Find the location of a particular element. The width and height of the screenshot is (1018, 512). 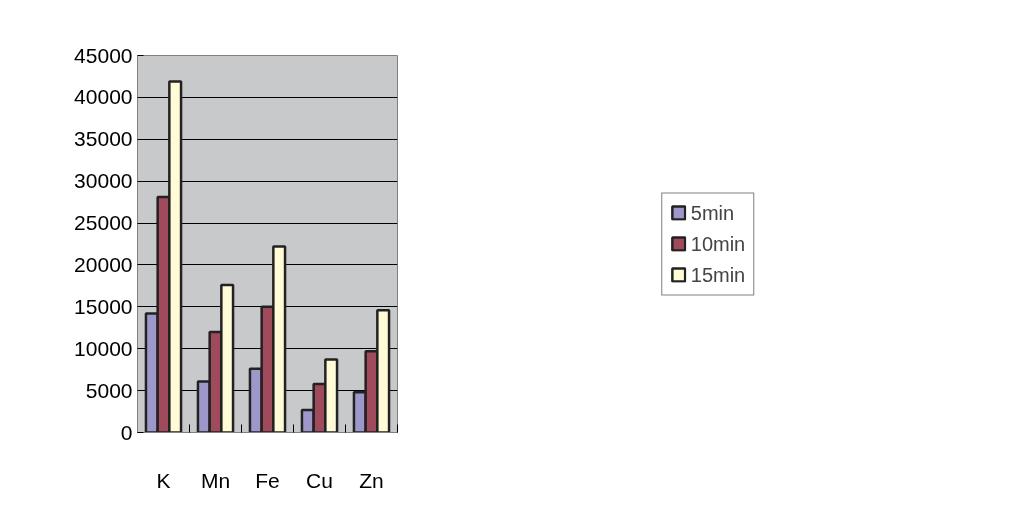

y-tick-label: 20000 is located at coordinates (103, 264).